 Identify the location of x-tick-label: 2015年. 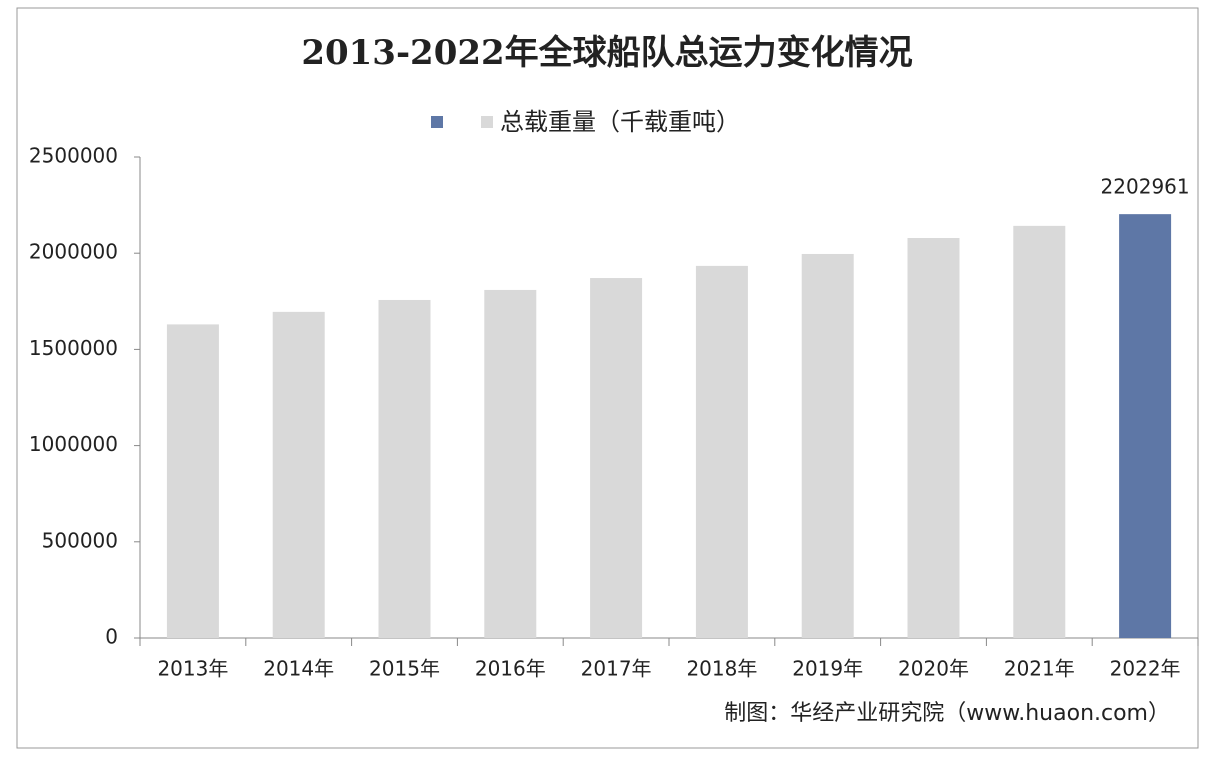
(404, 669).